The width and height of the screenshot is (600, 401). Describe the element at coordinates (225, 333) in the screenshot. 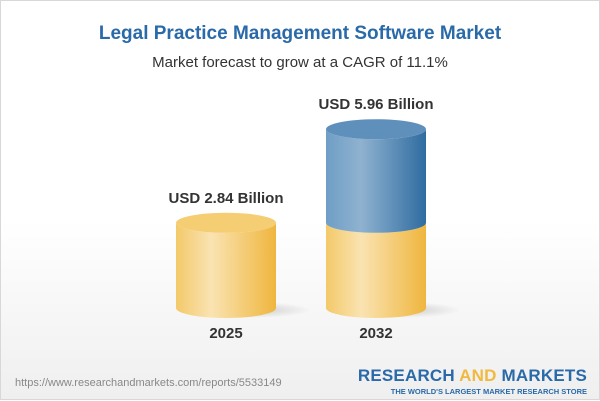

I see `category-label: 2025` at that location.